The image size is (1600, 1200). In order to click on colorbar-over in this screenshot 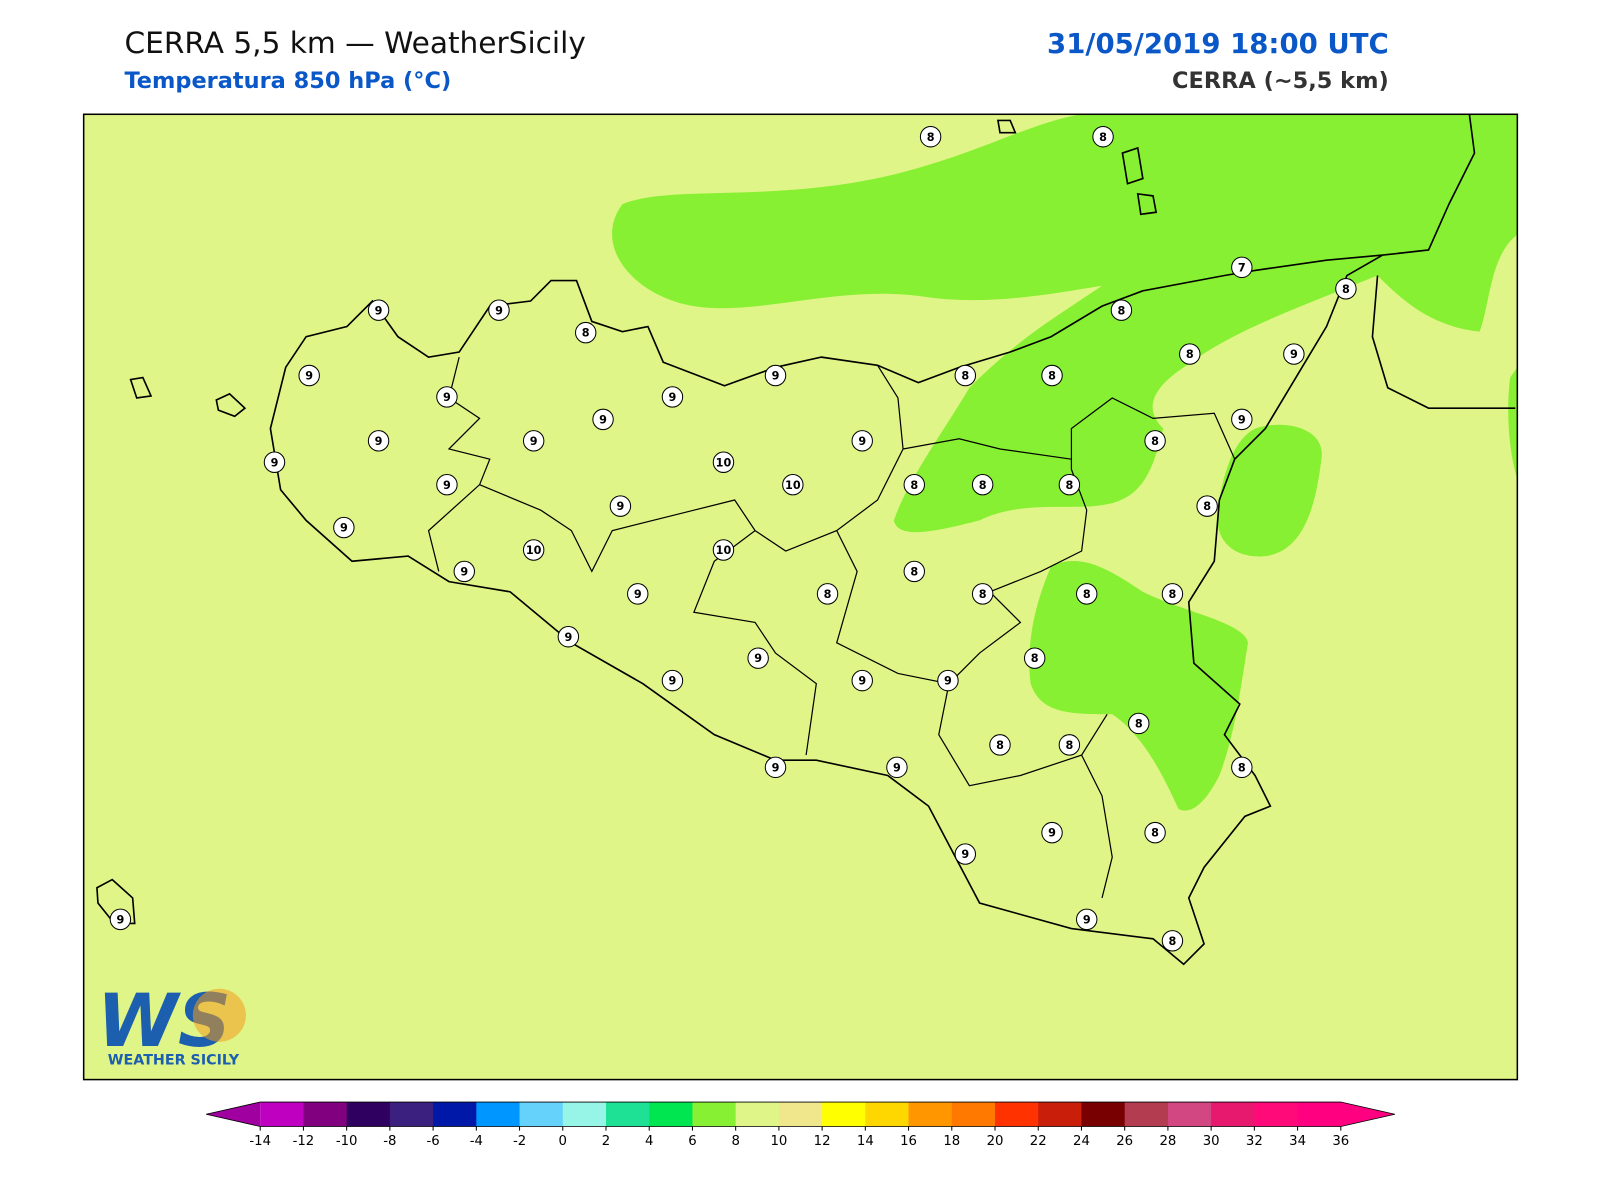, I will do `click(1367, 1114)`.